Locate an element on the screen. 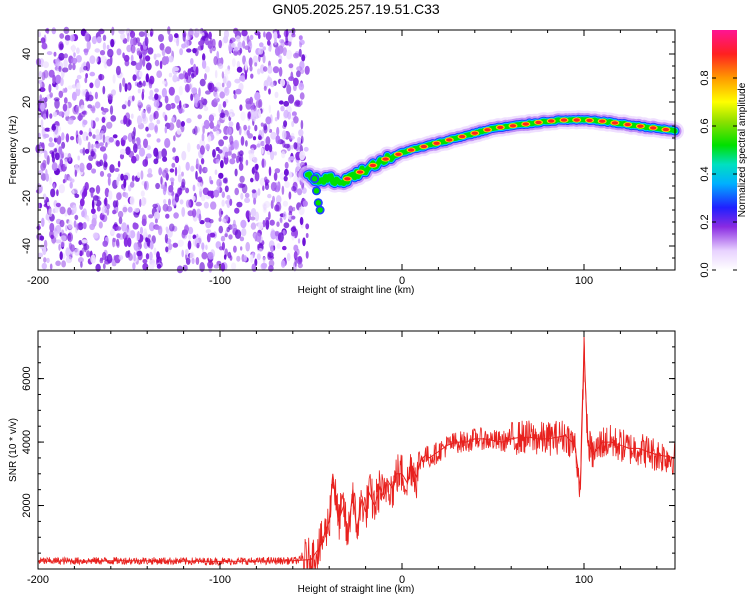 Image resolution: width=750 pixels, height=600 pixels. snr-x-tick-label: 0 is located at coordinates (402, 580).